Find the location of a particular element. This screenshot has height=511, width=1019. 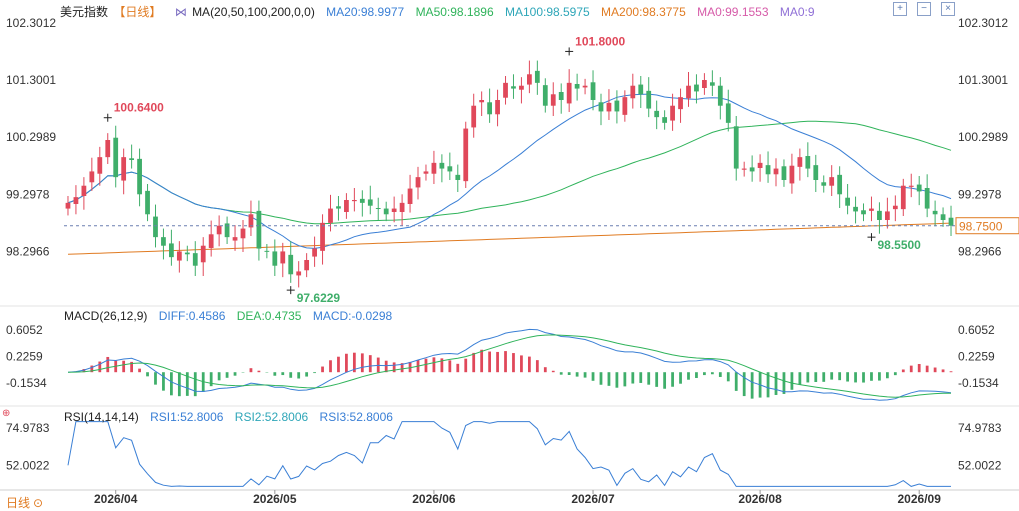

ma-label: MA(20,50,100,200,0,0) is located at coordinates (253, 12).